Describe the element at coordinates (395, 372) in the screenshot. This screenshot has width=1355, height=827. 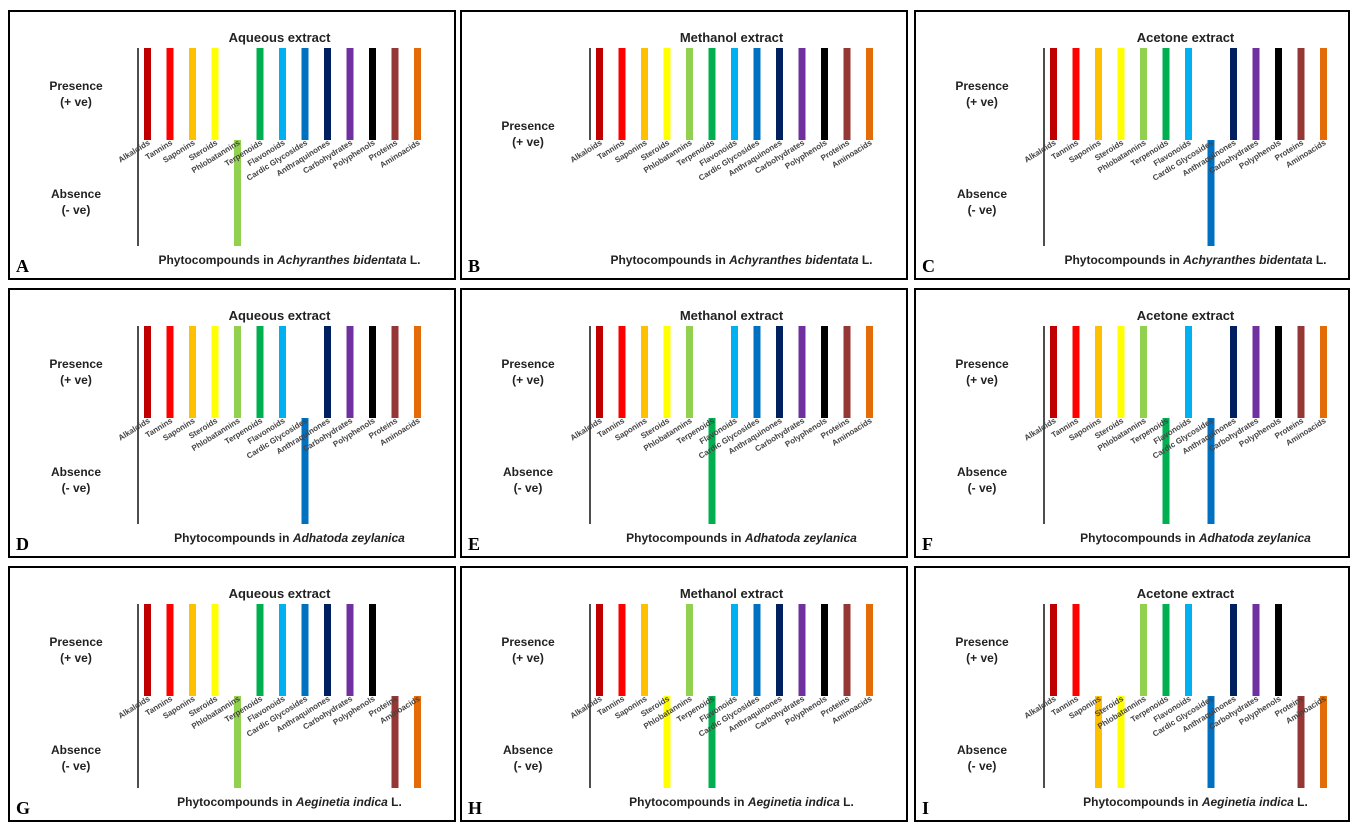
I see `bar-proteins` at that location.